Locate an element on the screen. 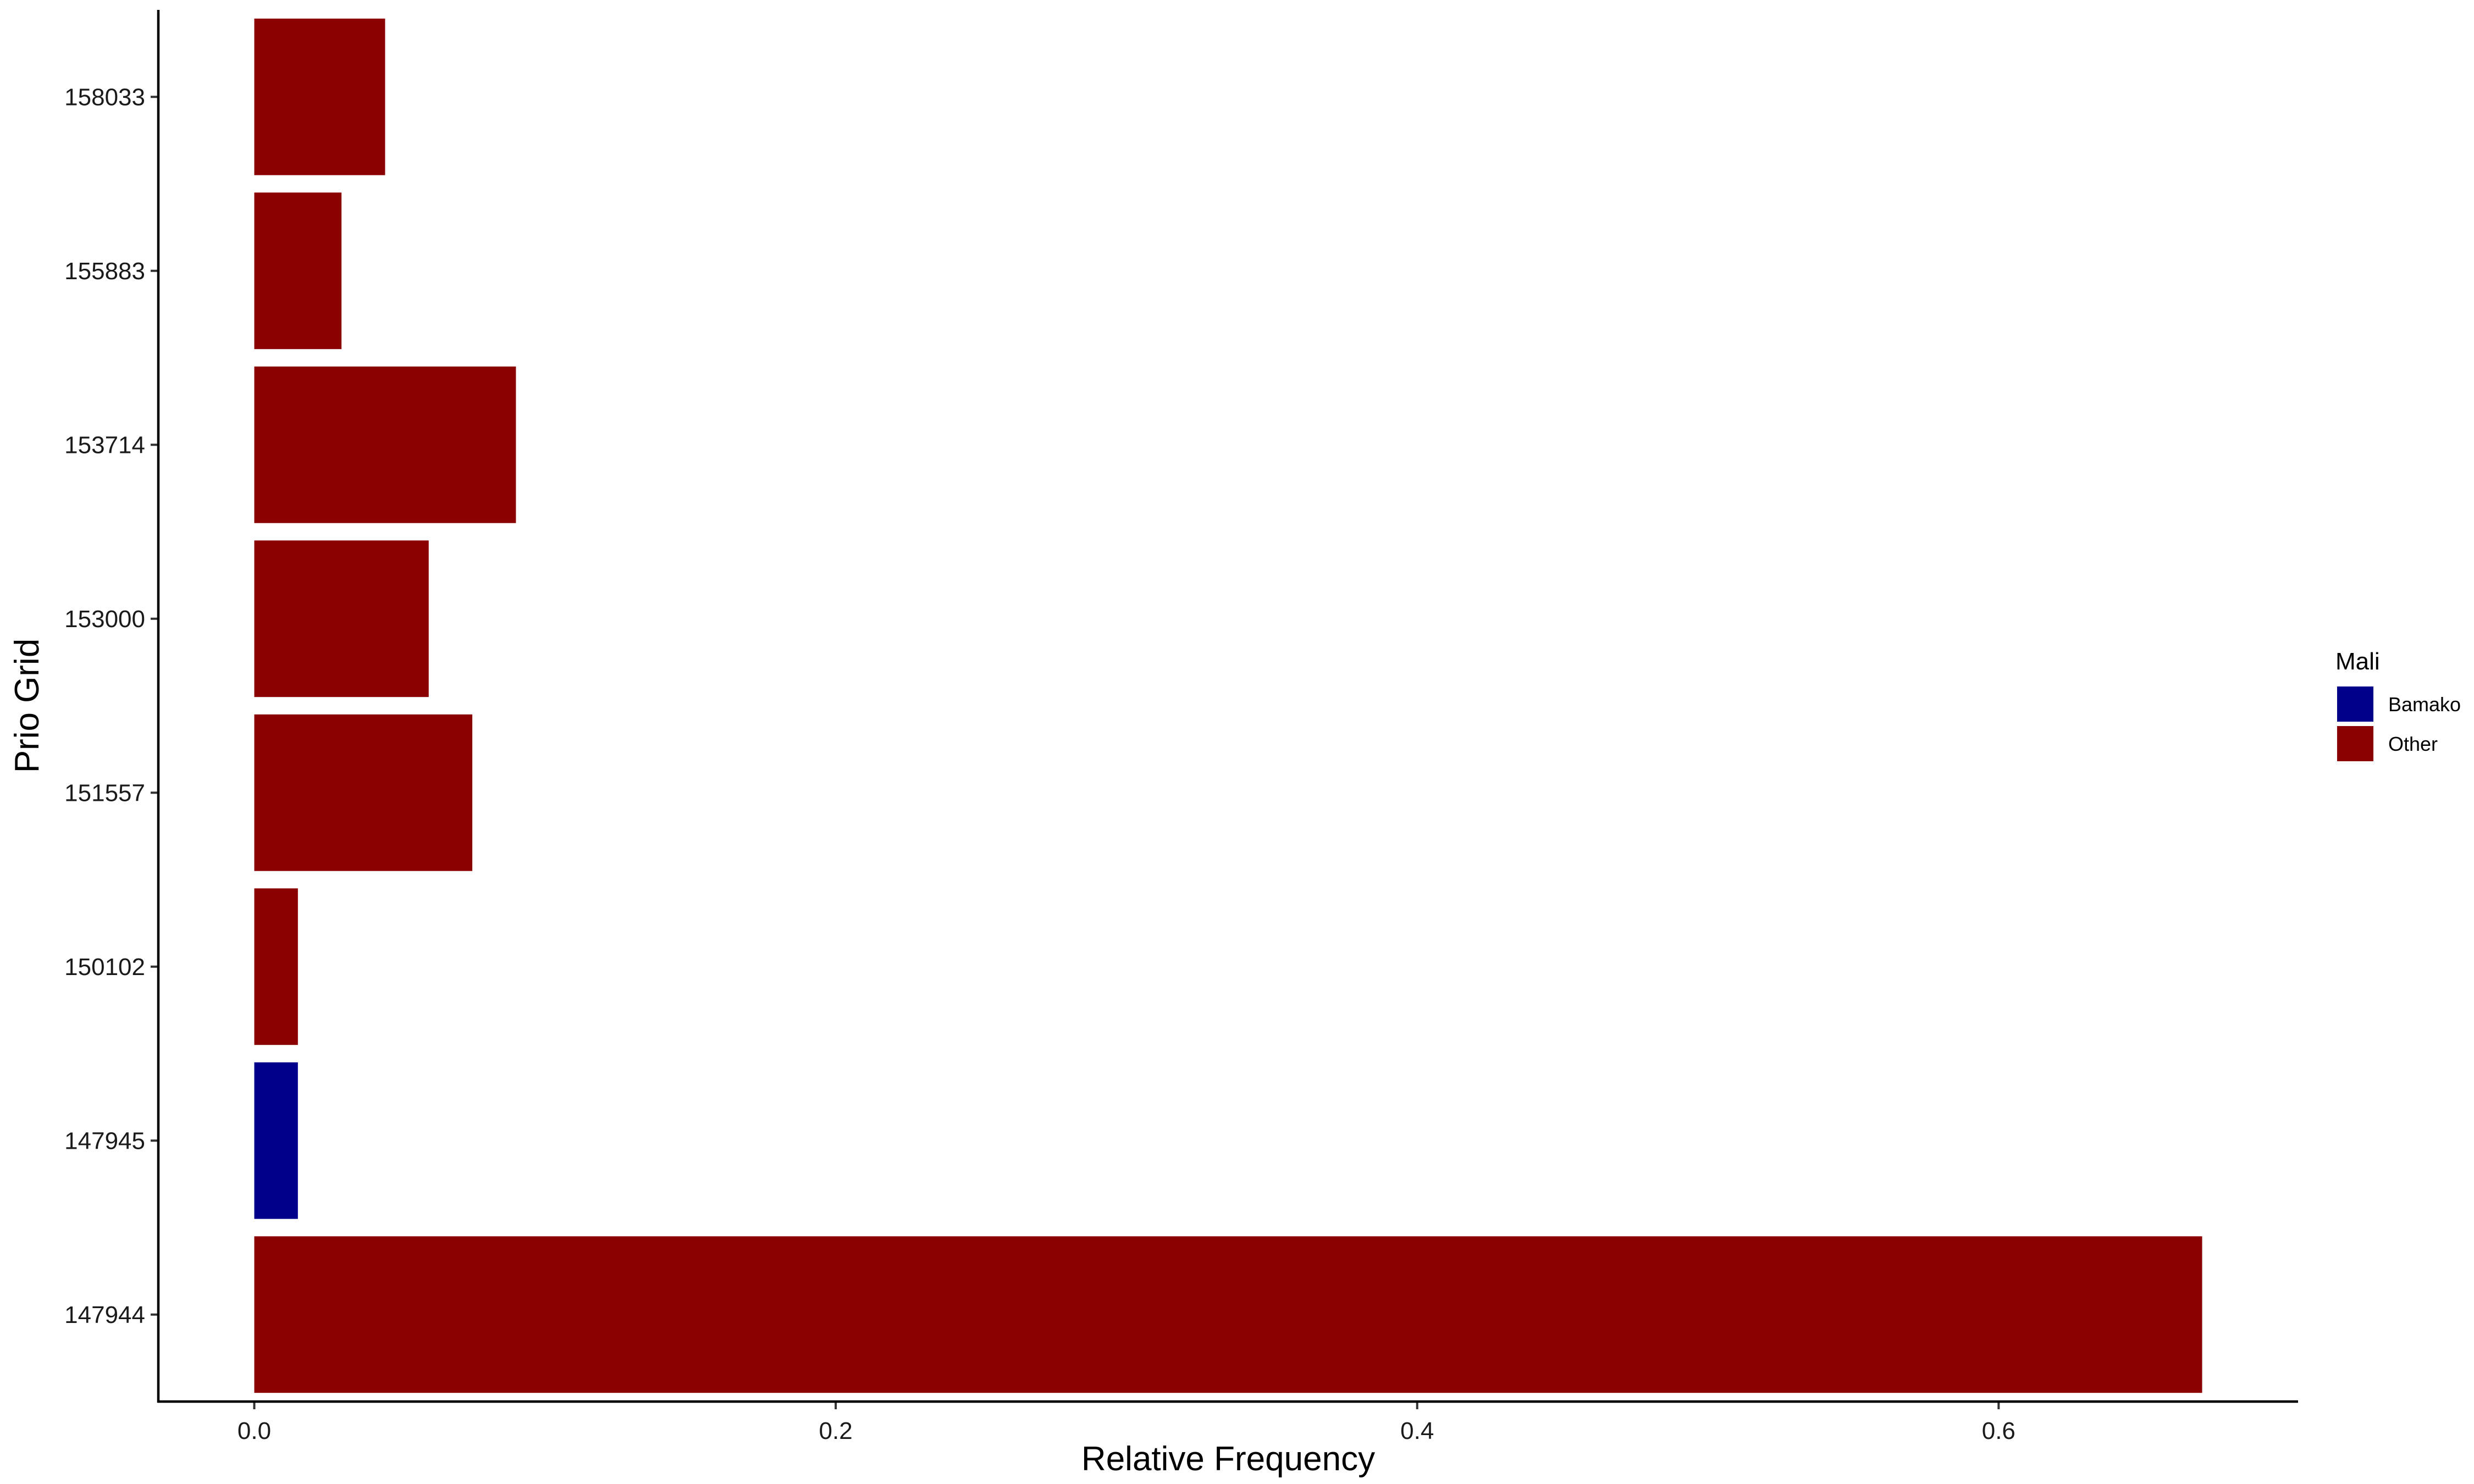 The height and width of the screenshot is (1484, 2474). y-tick-label: 147944 is located at coordinates (105, 1315).